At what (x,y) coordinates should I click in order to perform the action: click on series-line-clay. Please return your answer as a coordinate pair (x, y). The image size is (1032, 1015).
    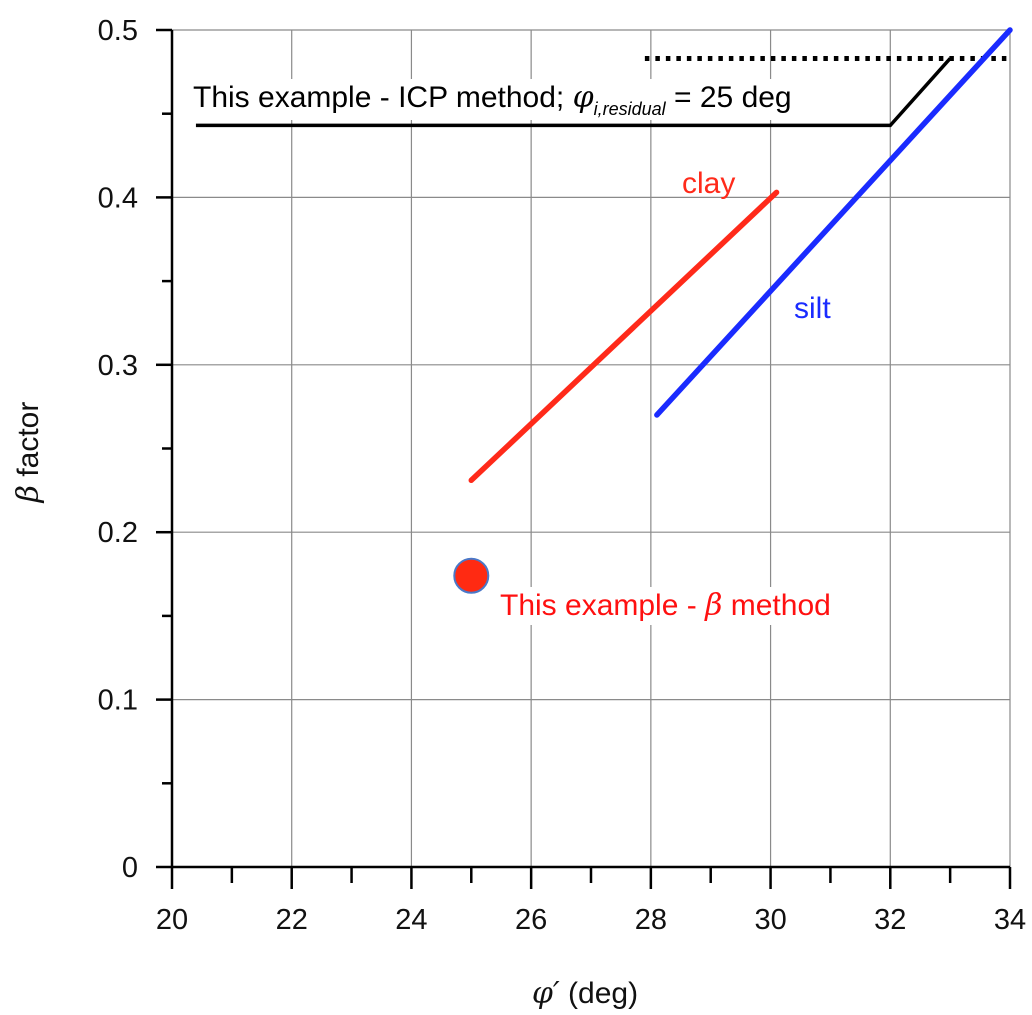
    Looking at the image, I should click on (624, 336).